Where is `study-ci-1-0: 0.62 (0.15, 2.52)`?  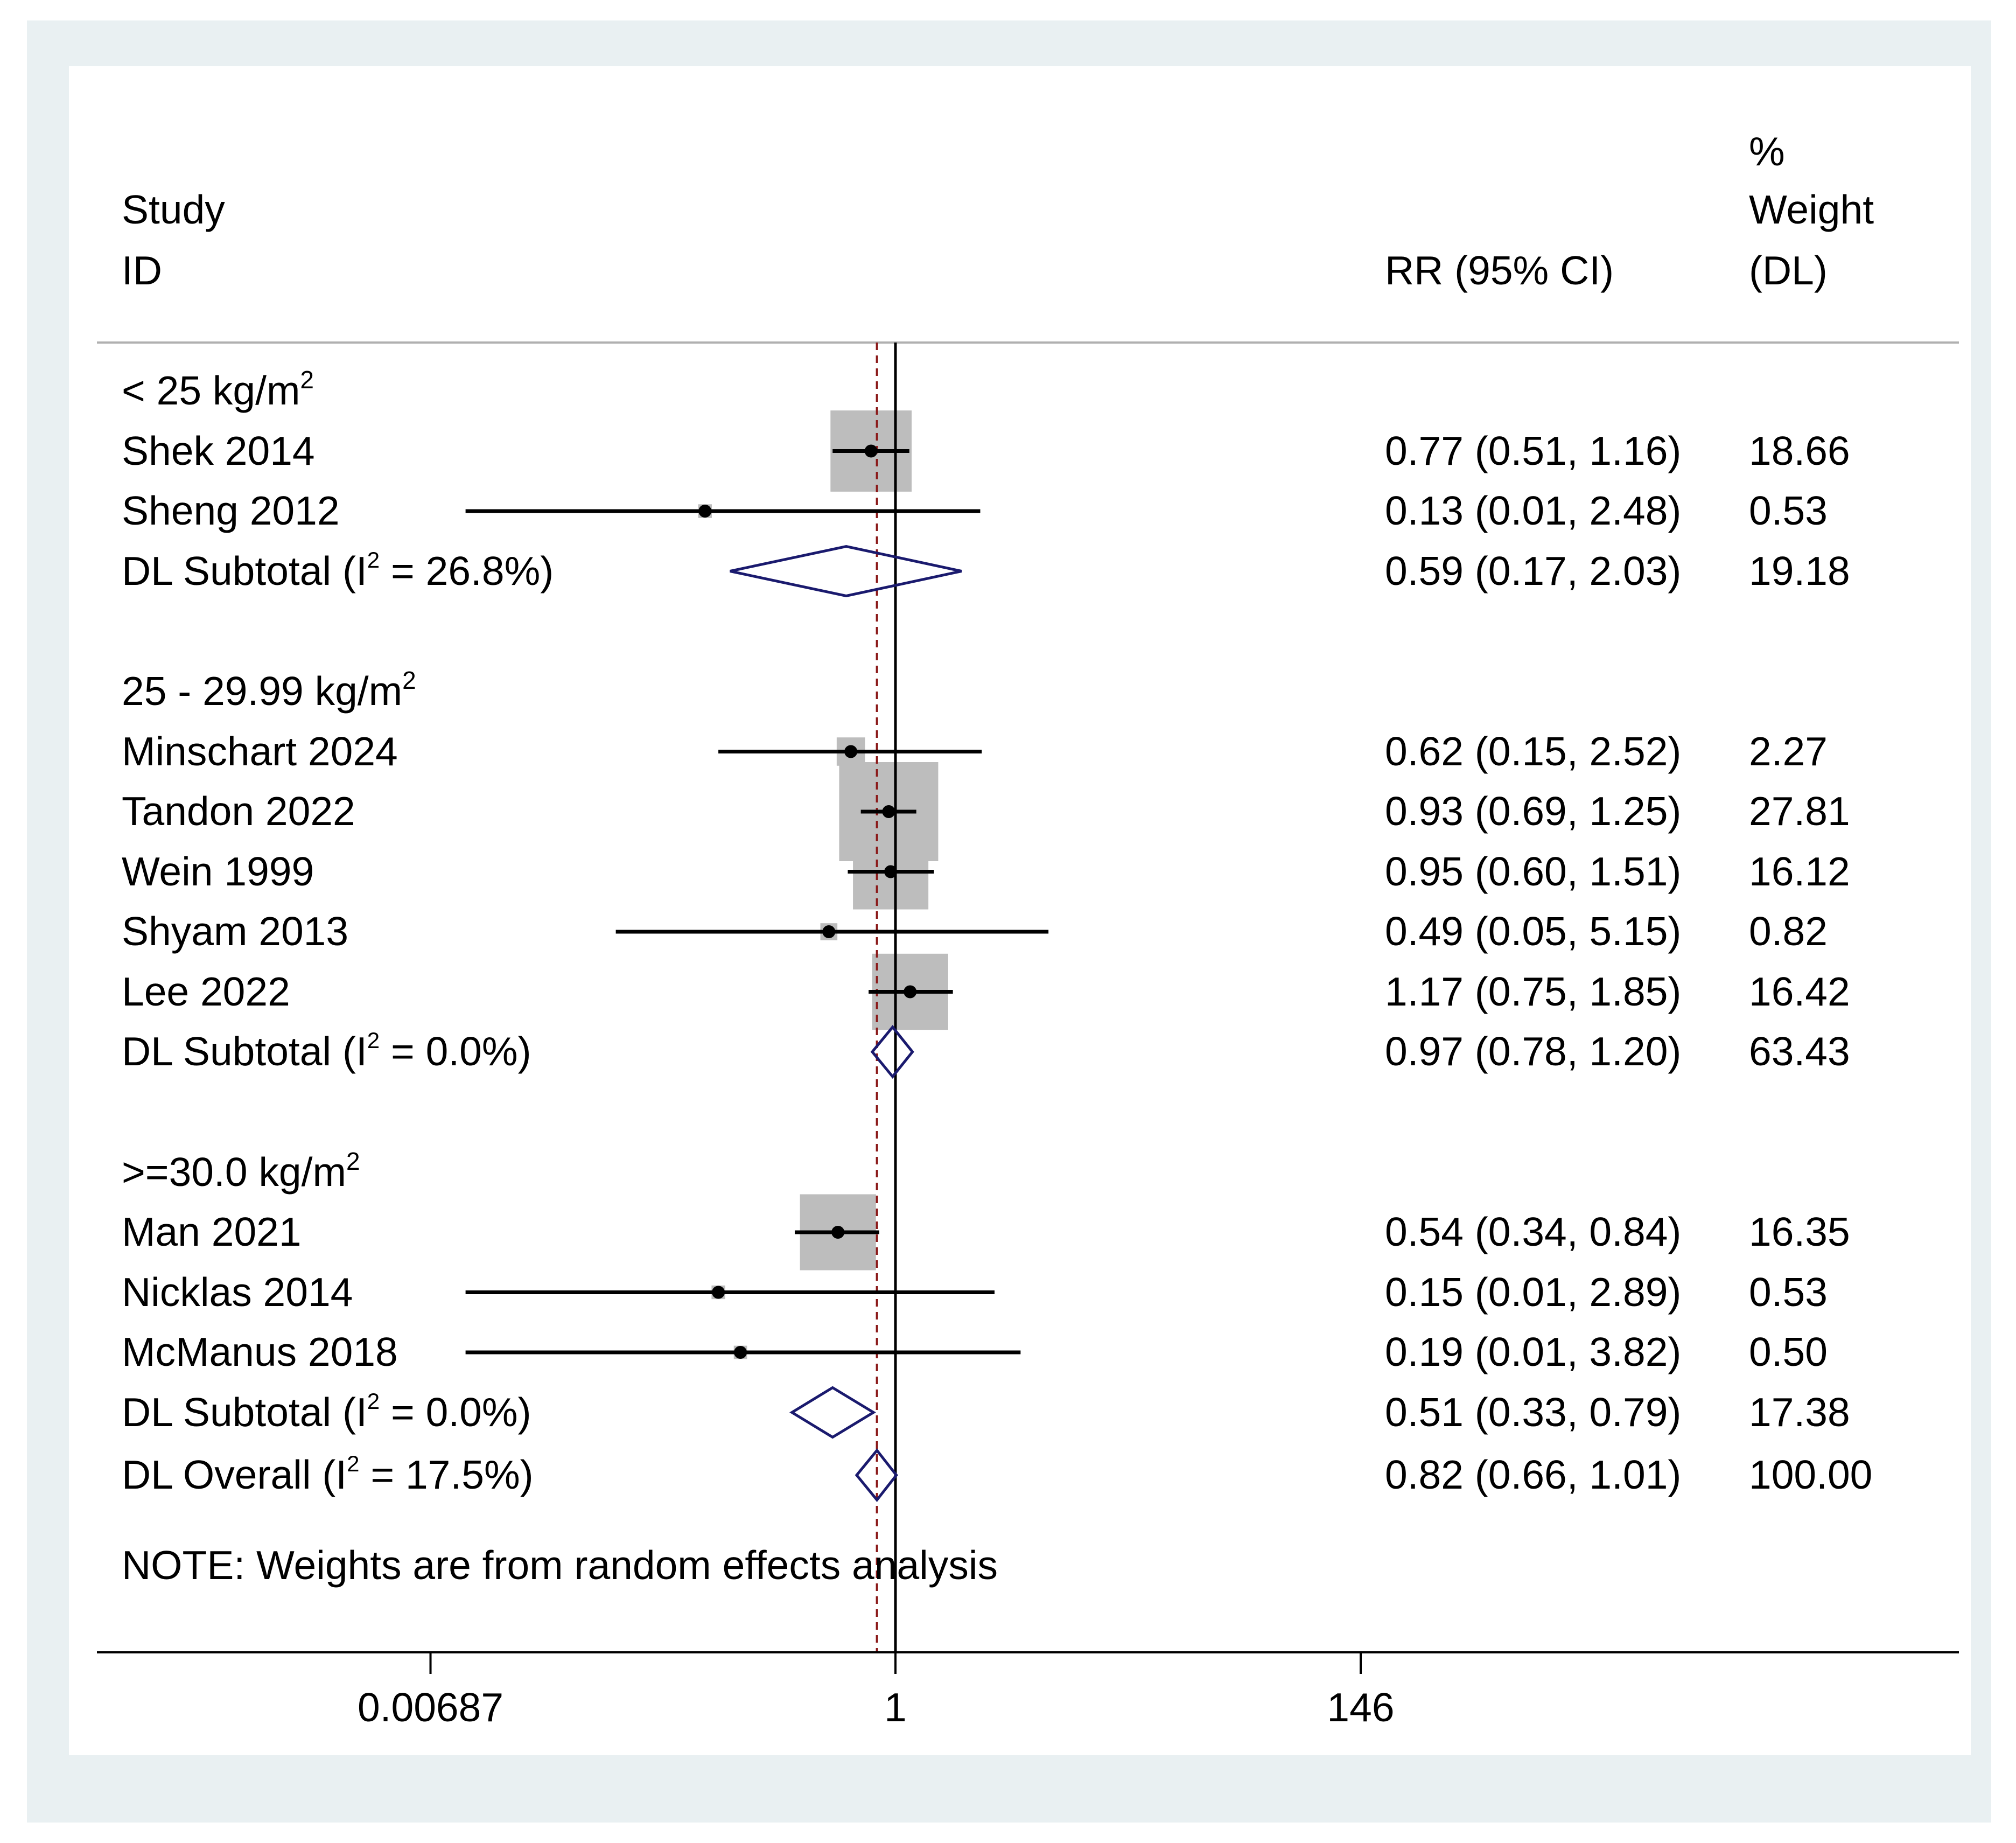
study-ci-1-0: 0.62 (0.15, 2.52) is located at coordinates (1533, 751).